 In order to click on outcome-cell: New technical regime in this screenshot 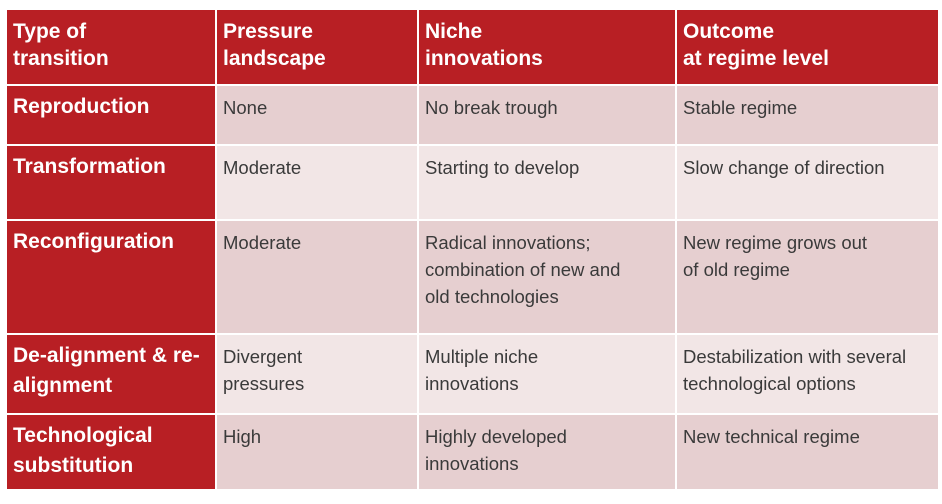, I will do `click(807, 452)`.